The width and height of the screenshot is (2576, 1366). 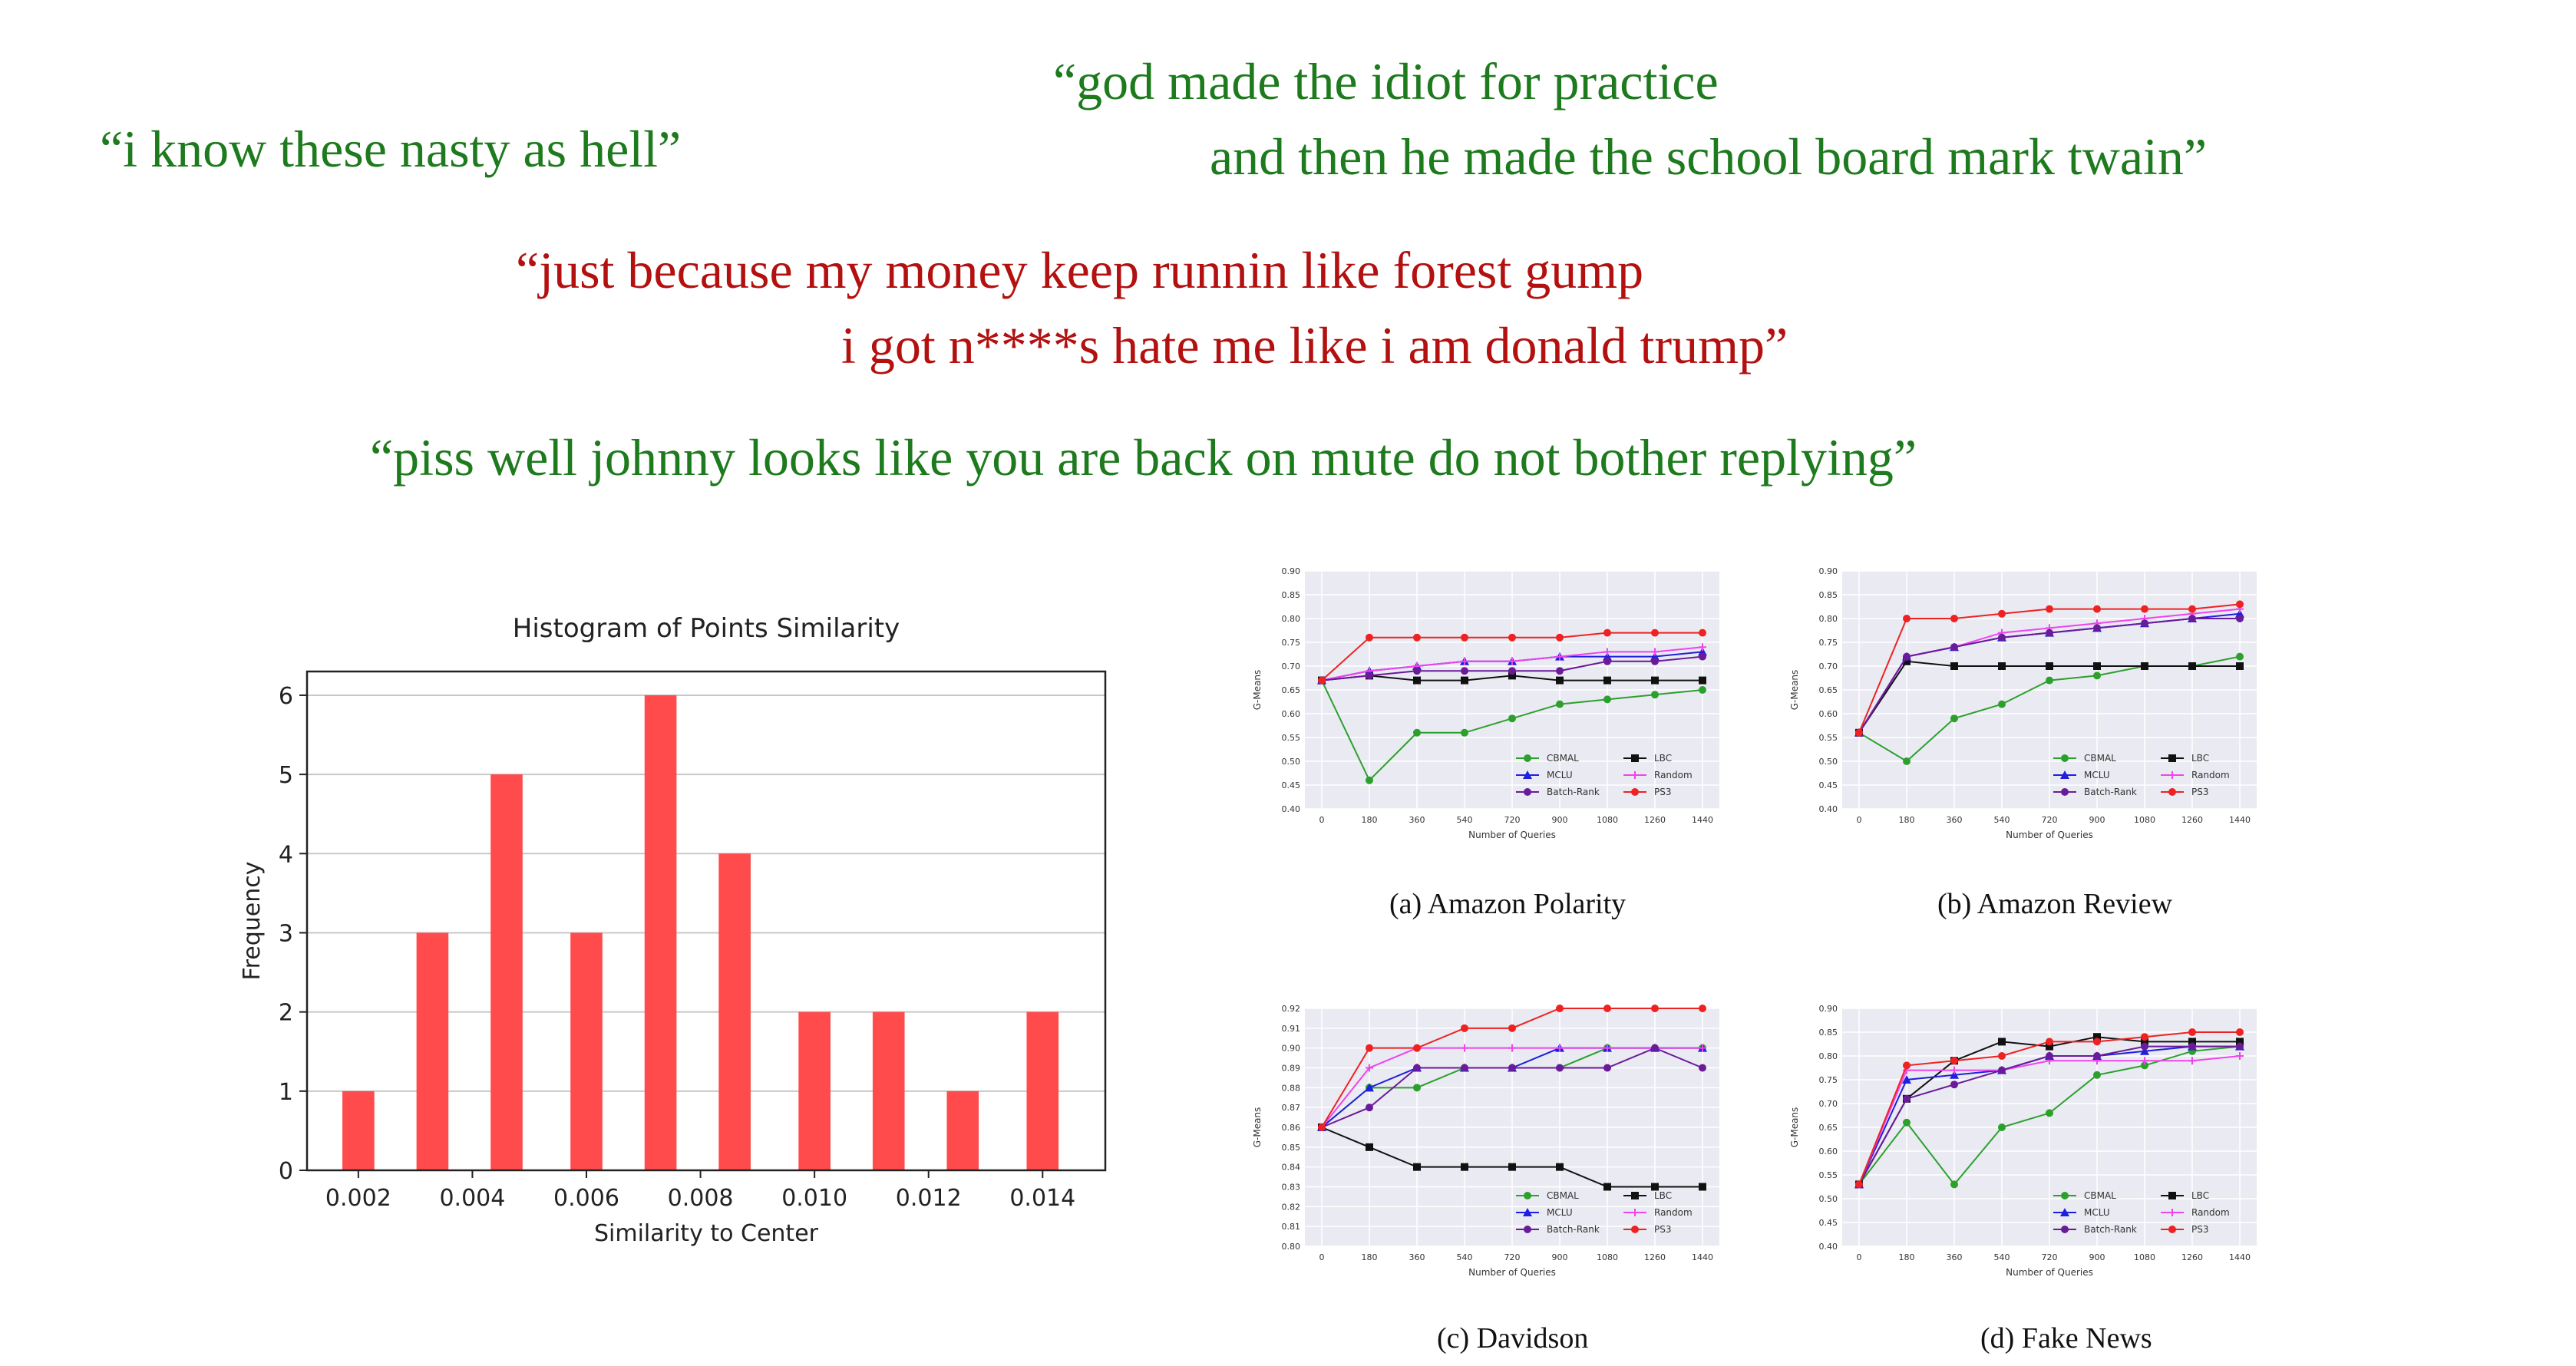 What do you see at coordinates (1828, 714) in the screenshot?
I see `y-tick-label: 0.60` at bounding box center [1828, 714].